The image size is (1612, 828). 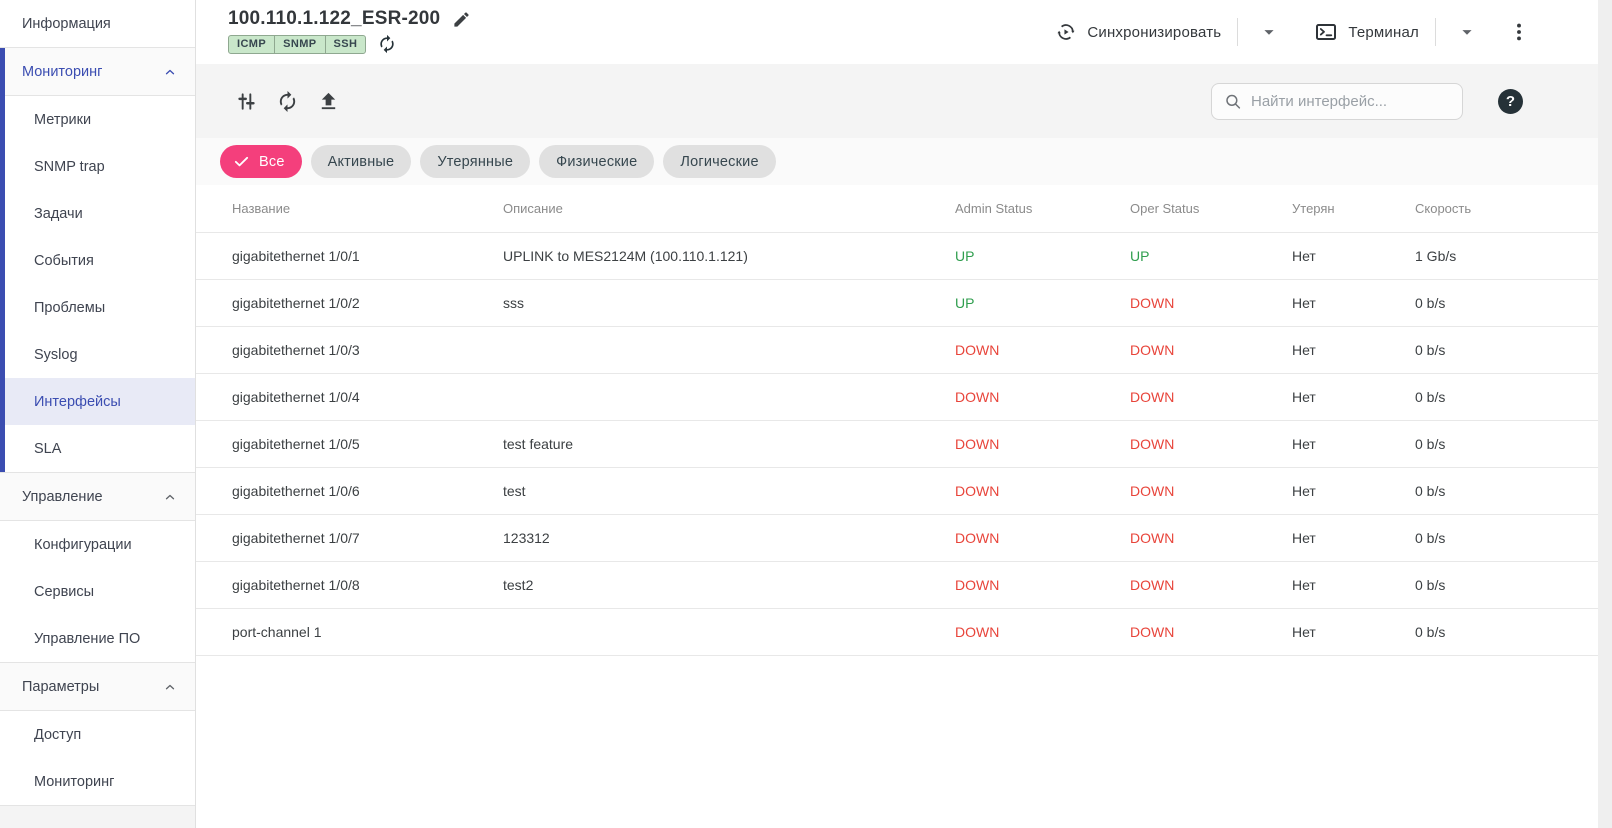 What do you see at coordinates (97, 686) in the screenshot?
I see `sidebar-section-header-parameters: Параметры` at bounding box center [97, 686].